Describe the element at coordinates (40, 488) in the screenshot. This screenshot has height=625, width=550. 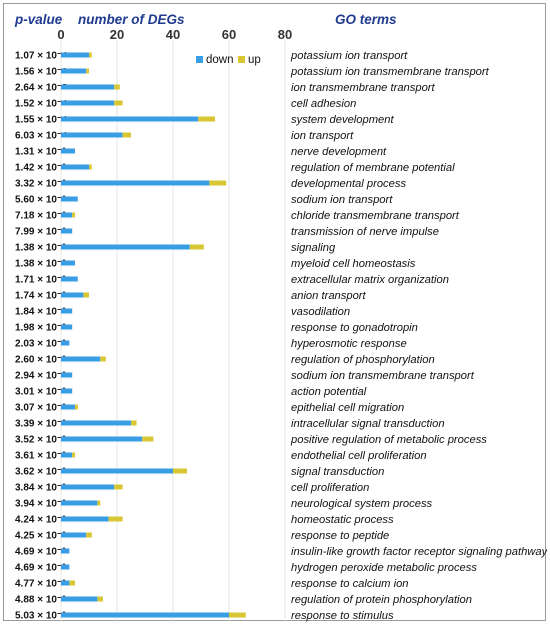
I see `pvalue-label: 3.84 × 10⁻²` at that location.